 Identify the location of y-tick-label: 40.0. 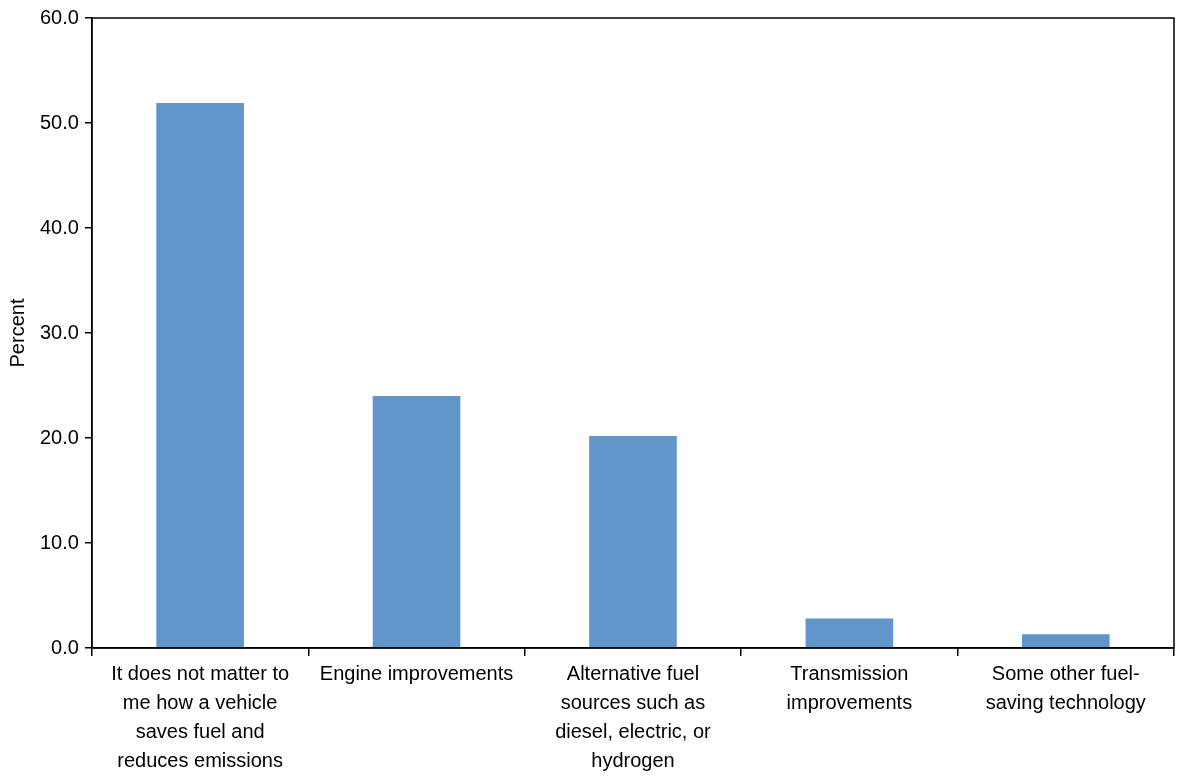
(59, 226).